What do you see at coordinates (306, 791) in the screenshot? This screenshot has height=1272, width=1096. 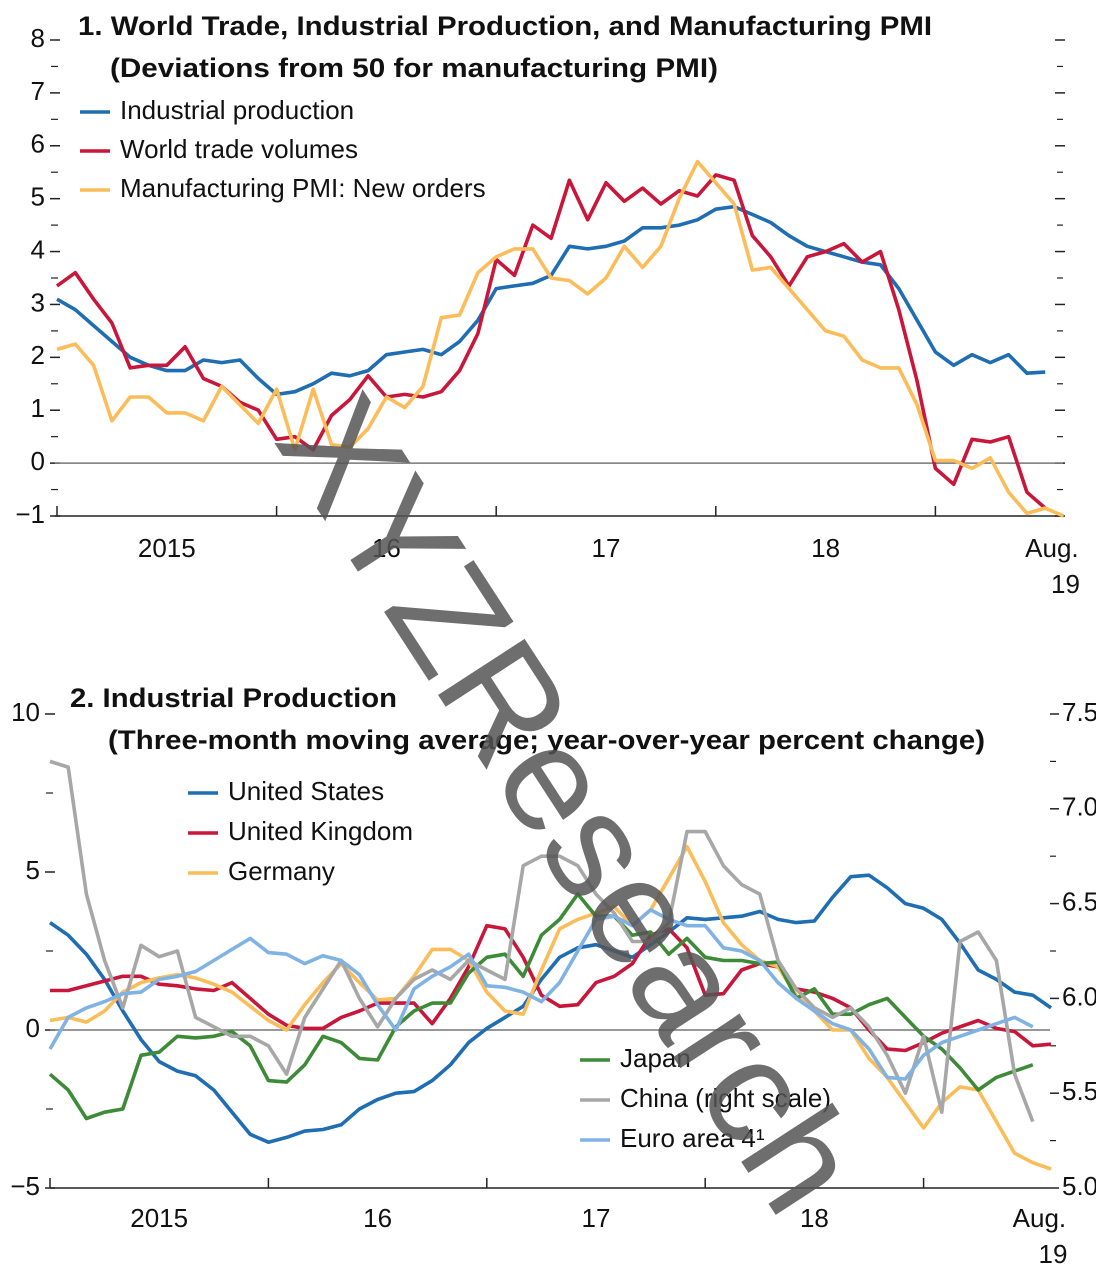 I see `legend-label: United States` at bounding box center [306, 791].